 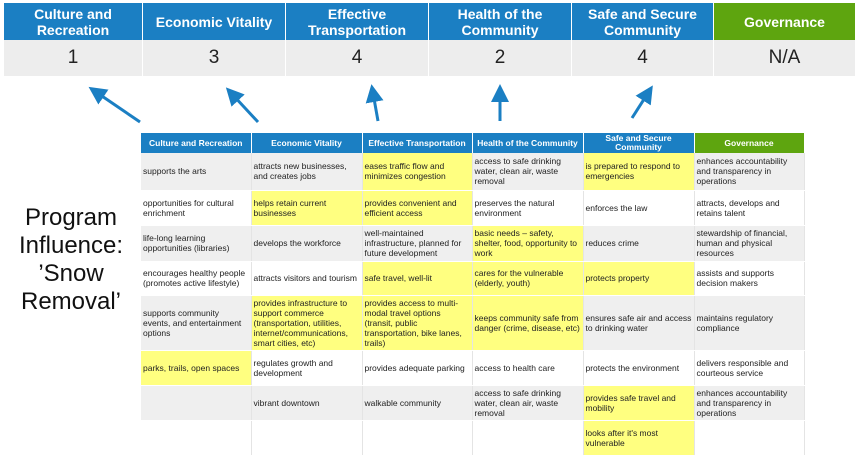 I want to click on column-header: Governance, so click(x=749, y=143).